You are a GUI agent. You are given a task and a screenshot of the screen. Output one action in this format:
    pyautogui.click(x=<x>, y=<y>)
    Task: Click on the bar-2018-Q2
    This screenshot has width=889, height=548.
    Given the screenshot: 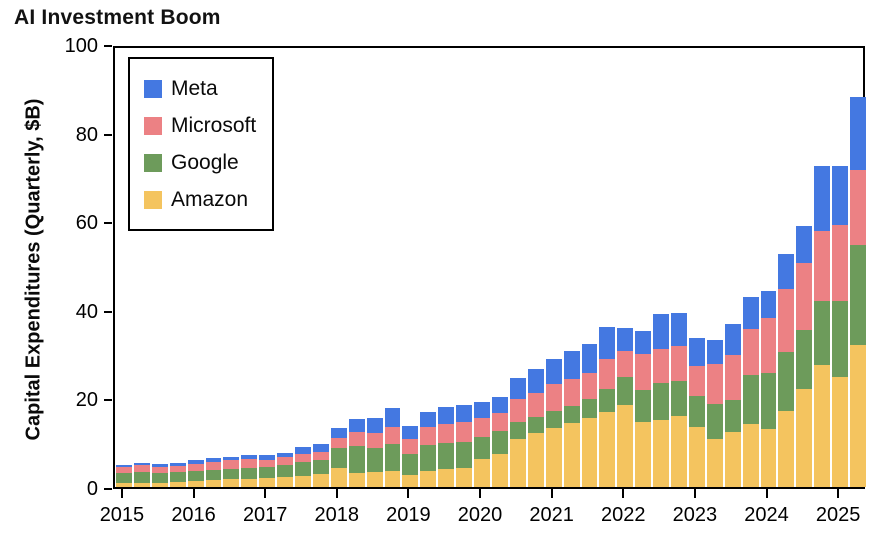 What is the action you would take?
    pyautogui.click(x=356, y=452)
    